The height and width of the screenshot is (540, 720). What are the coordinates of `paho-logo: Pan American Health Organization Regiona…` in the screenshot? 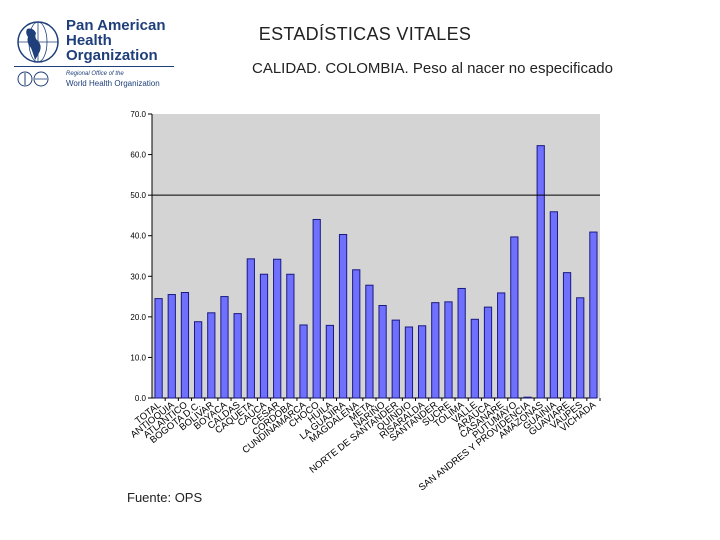 It's located at (97, 52).